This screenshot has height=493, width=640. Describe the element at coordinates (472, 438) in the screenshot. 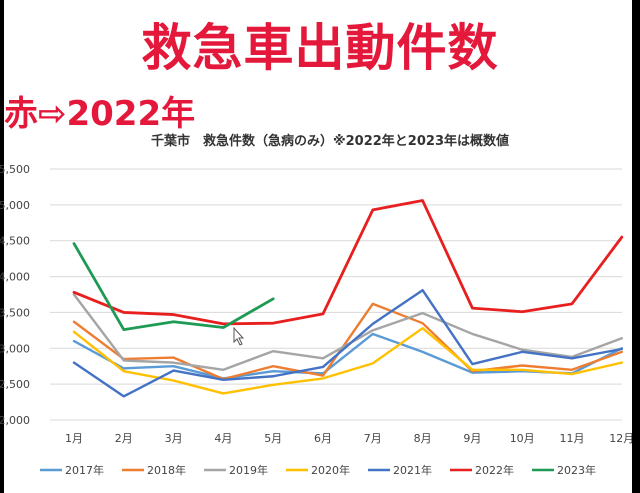

I see `x-tick-label: 9月` at that location.